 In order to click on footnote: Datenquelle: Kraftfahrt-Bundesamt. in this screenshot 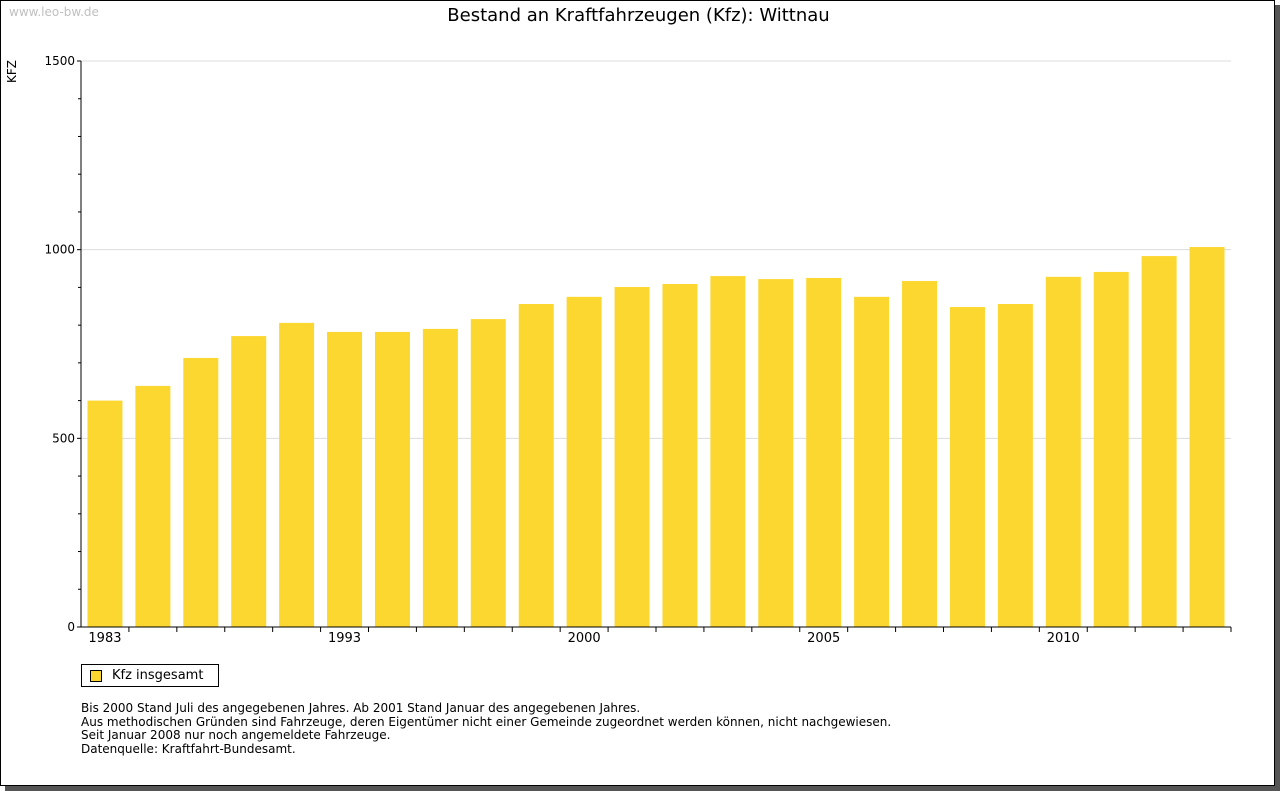, I will do `click(188, 748)`.